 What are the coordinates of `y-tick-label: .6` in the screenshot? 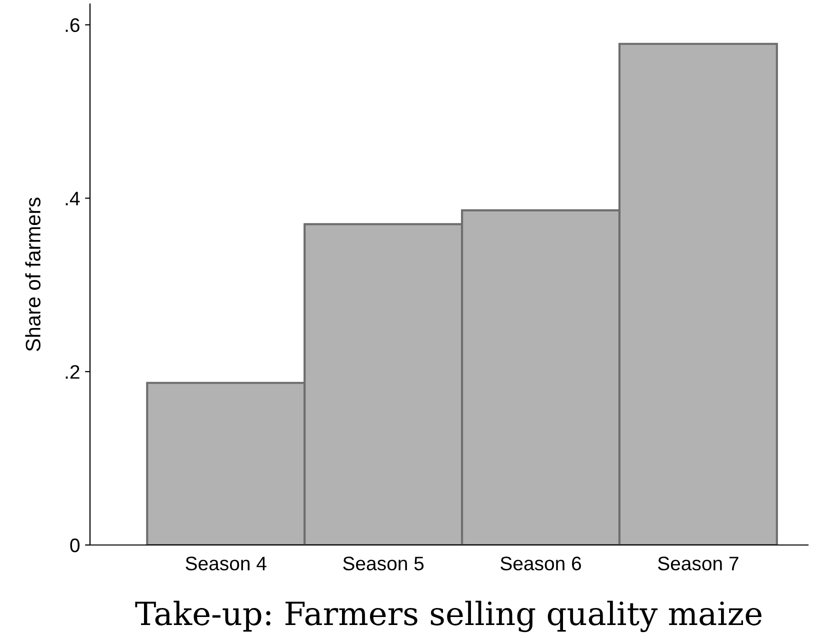 It's located at (73, 25).